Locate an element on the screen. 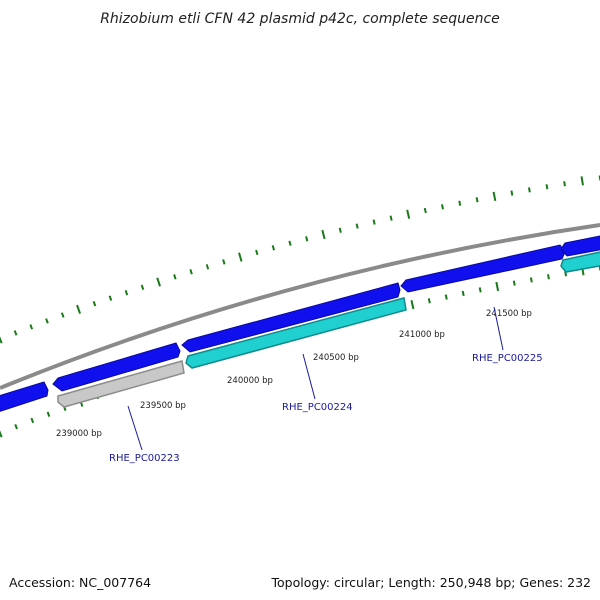  scale-tick-label: 241000 bp is located at coordinates (422, 335).